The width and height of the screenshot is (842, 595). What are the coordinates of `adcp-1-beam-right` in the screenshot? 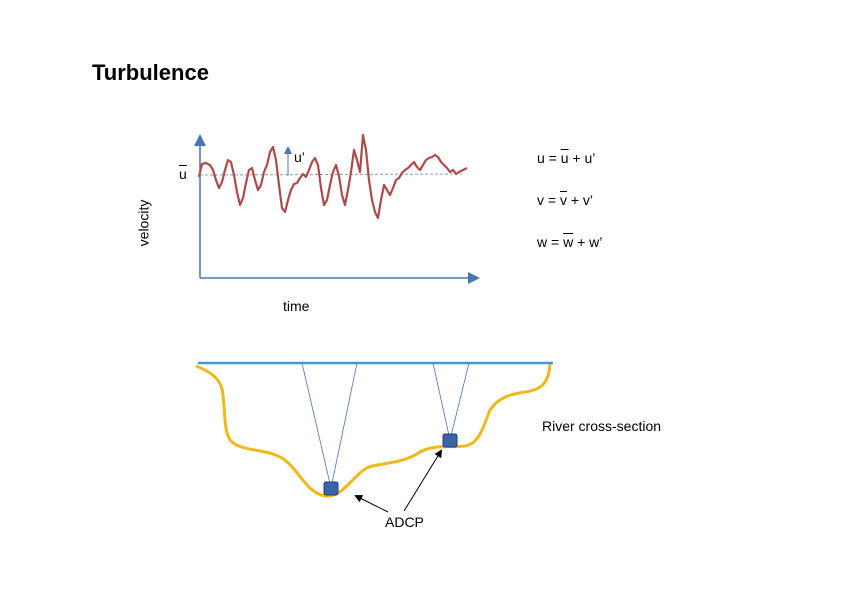 It's located at (344, 425).